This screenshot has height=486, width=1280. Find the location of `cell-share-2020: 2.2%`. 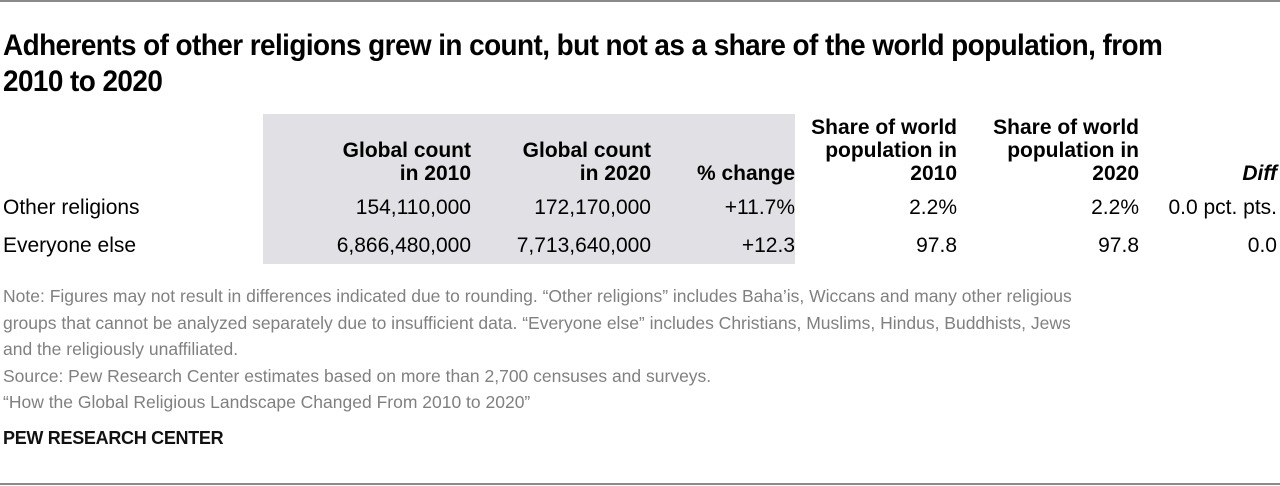

cell-share-2020: 2.2% is located at coordinates (1115, 207).